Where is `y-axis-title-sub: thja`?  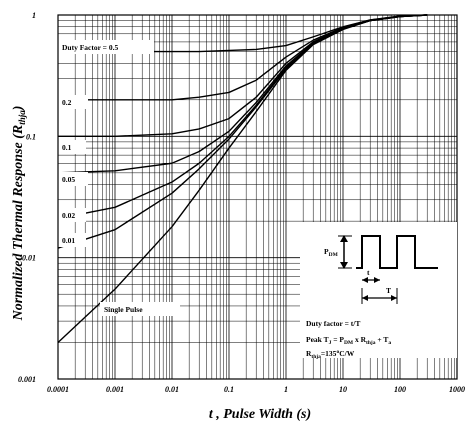 y-axis-title-sub: thja is located at coordinates (22, 117).